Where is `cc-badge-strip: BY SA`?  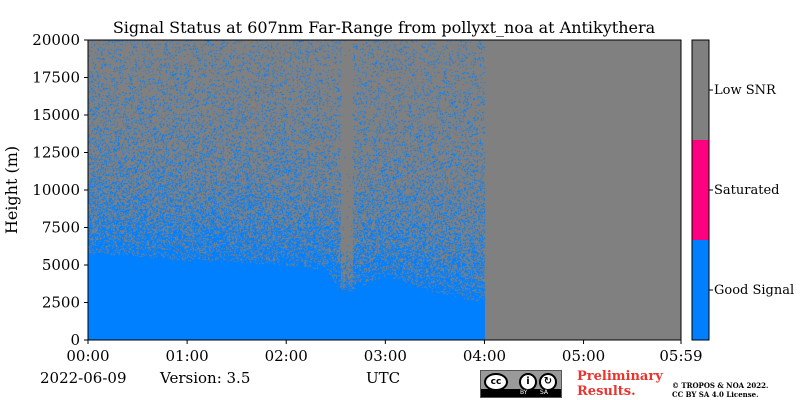
cc-badge-strip: BY SA is located at coordinates (521, 393).